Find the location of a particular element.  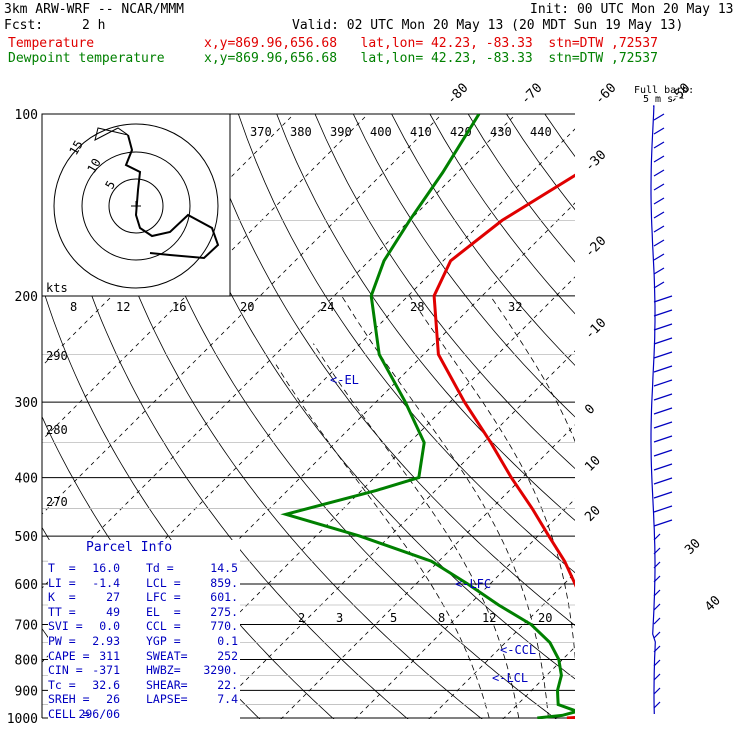

isotherm-label: -80 is located at coordinates (457, 94).